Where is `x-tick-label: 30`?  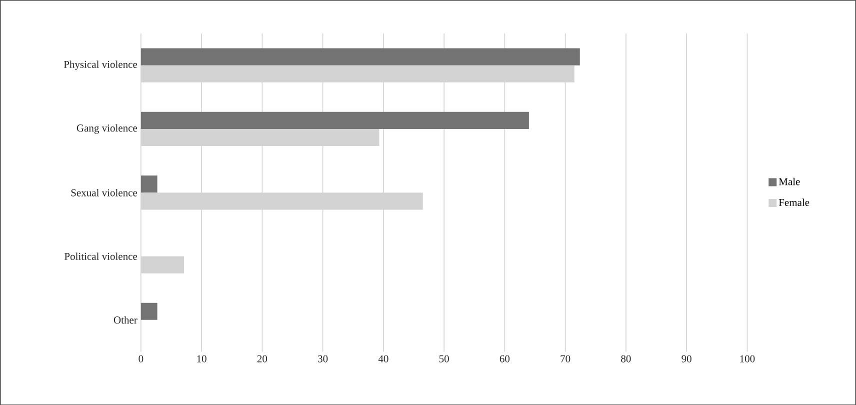
x-tick-label: 30 is located at coordinates (323, 358).